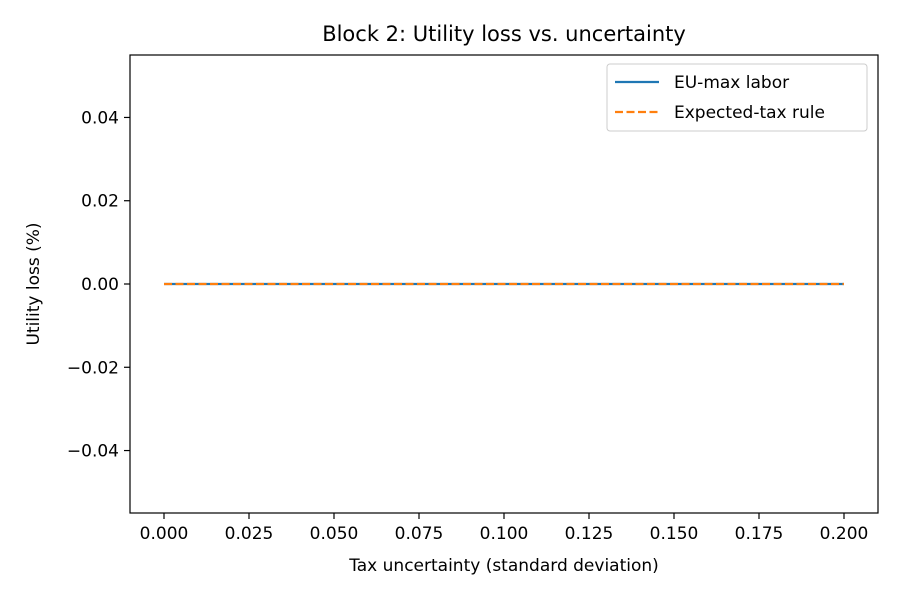 The height and width of the screenshot is (600, 900). I want to click on x-tick-label: 0.050, so click(334, 534).